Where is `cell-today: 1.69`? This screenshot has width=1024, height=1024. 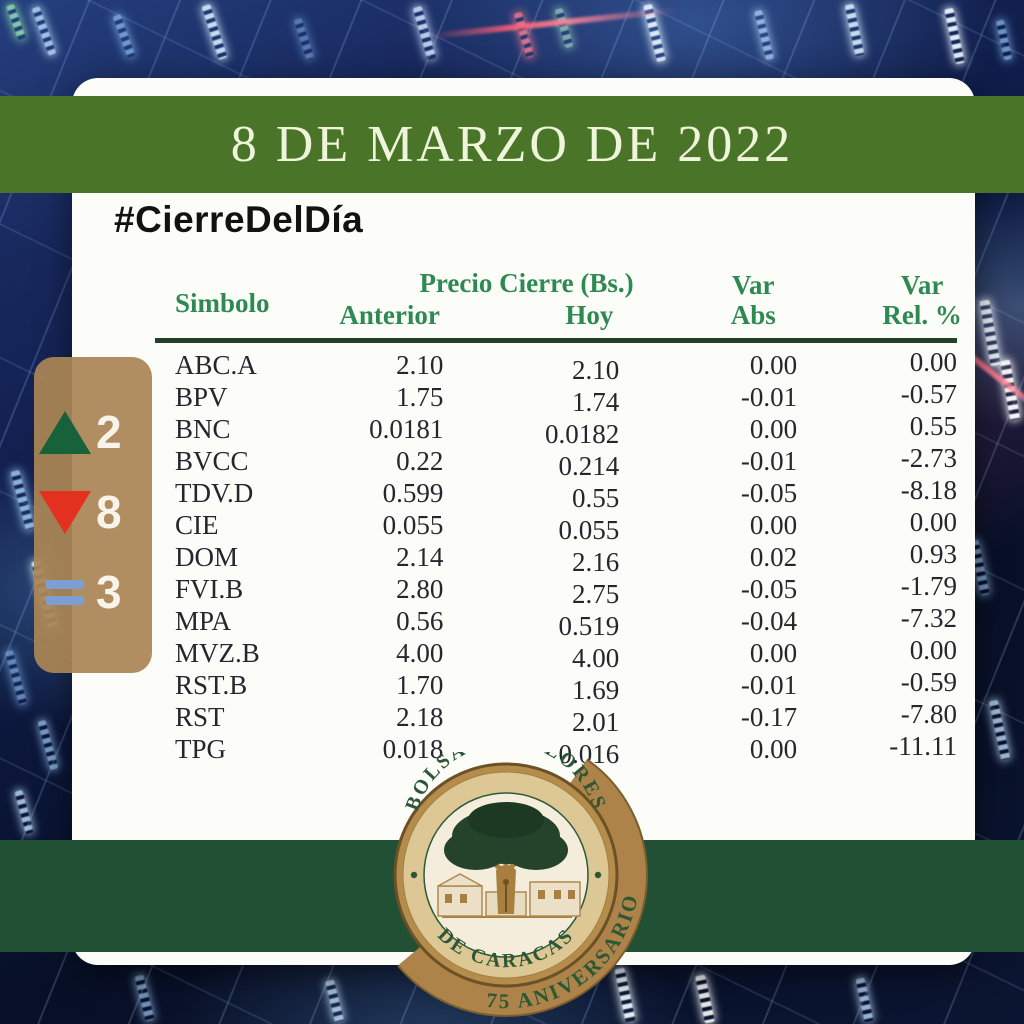
cell-today: 1.69 is located at coordinates (596, 690).